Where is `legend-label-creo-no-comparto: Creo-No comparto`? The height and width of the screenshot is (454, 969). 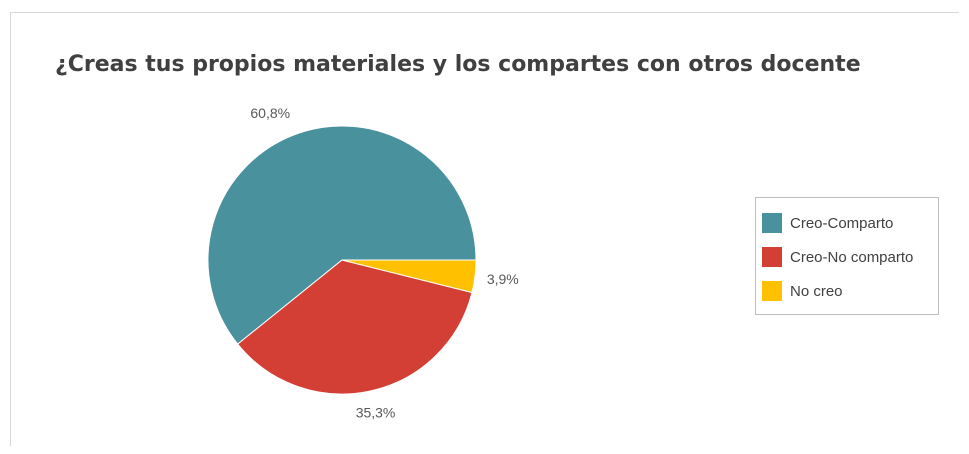 legend-label-creo-no-comparto: Creo-No comparto is located at coordinates (852, 257).